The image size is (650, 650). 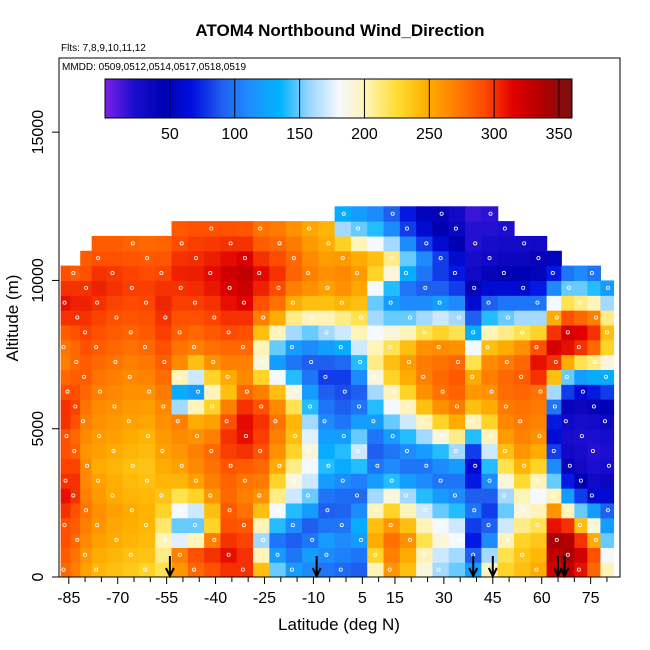 I want to click on colorbar-tick-label: 100, so click(x=234, y=134).